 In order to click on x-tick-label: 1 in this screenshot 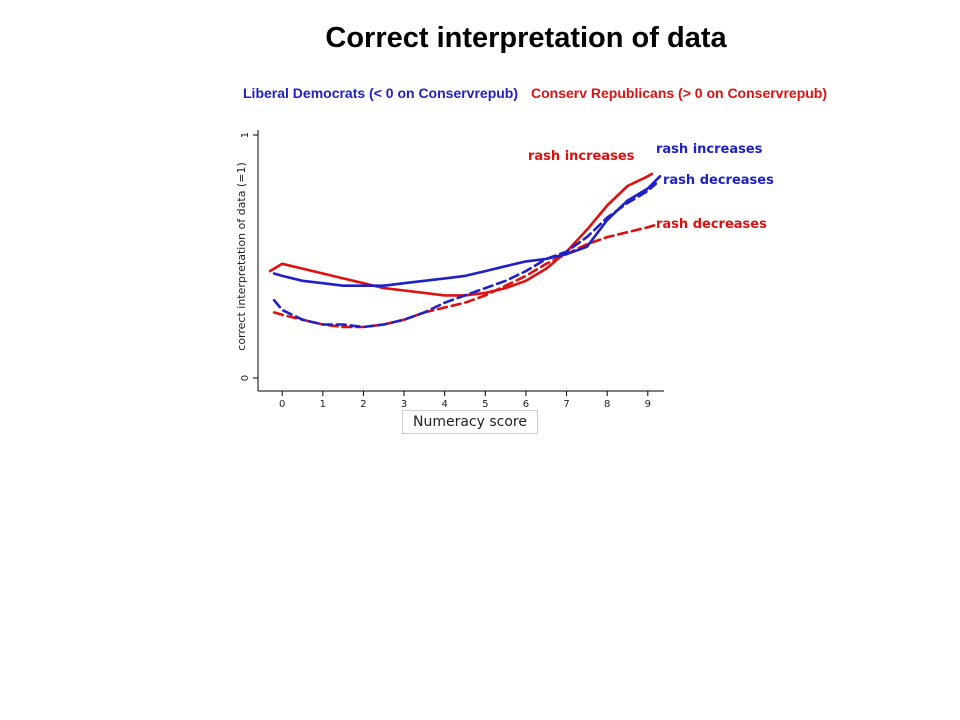, I will do `click(323, 404)`.